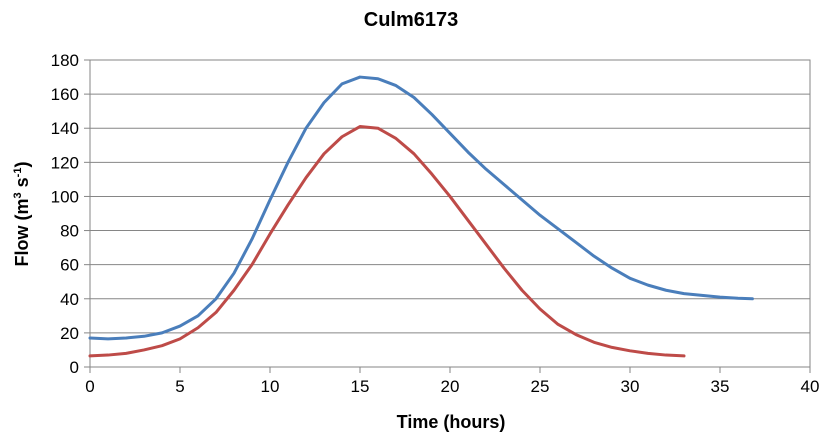 The height and width of the screenshot is (448, 830). Describe the element at coordinates (69, 333) in the screenshot. I see `y-tick-label-20: 20` at that location.